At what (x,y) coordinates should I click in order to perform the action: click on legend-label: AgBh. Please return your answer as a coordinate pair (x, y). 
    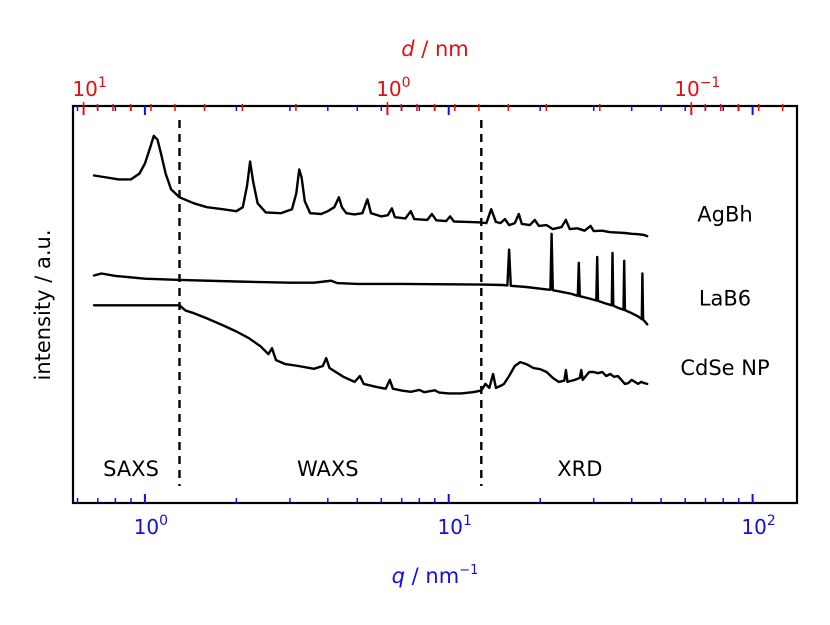
    Looking at the image, I should click on (724, 214).